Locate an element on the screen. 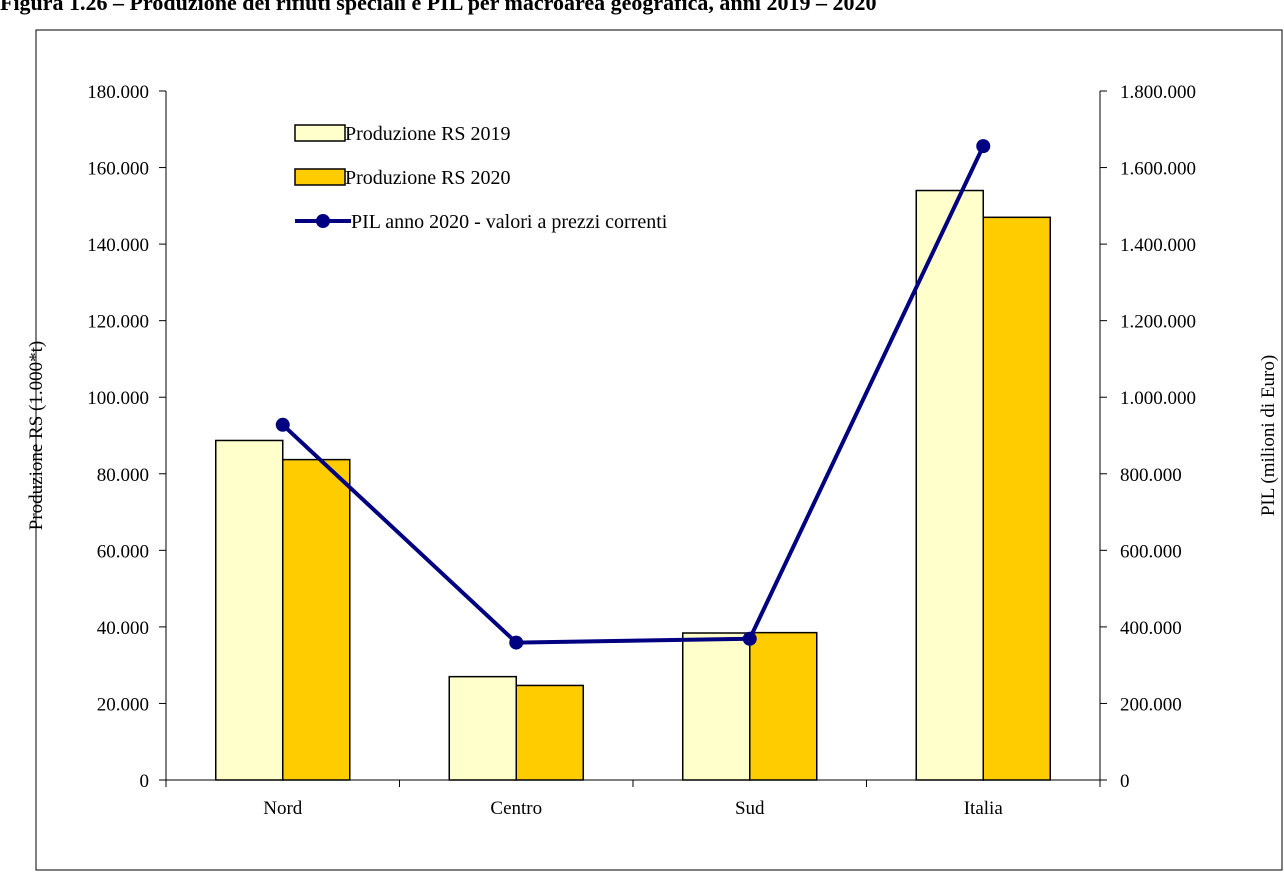  y-tick-label-right: 800.000 is located at coordinates (1151, 475).